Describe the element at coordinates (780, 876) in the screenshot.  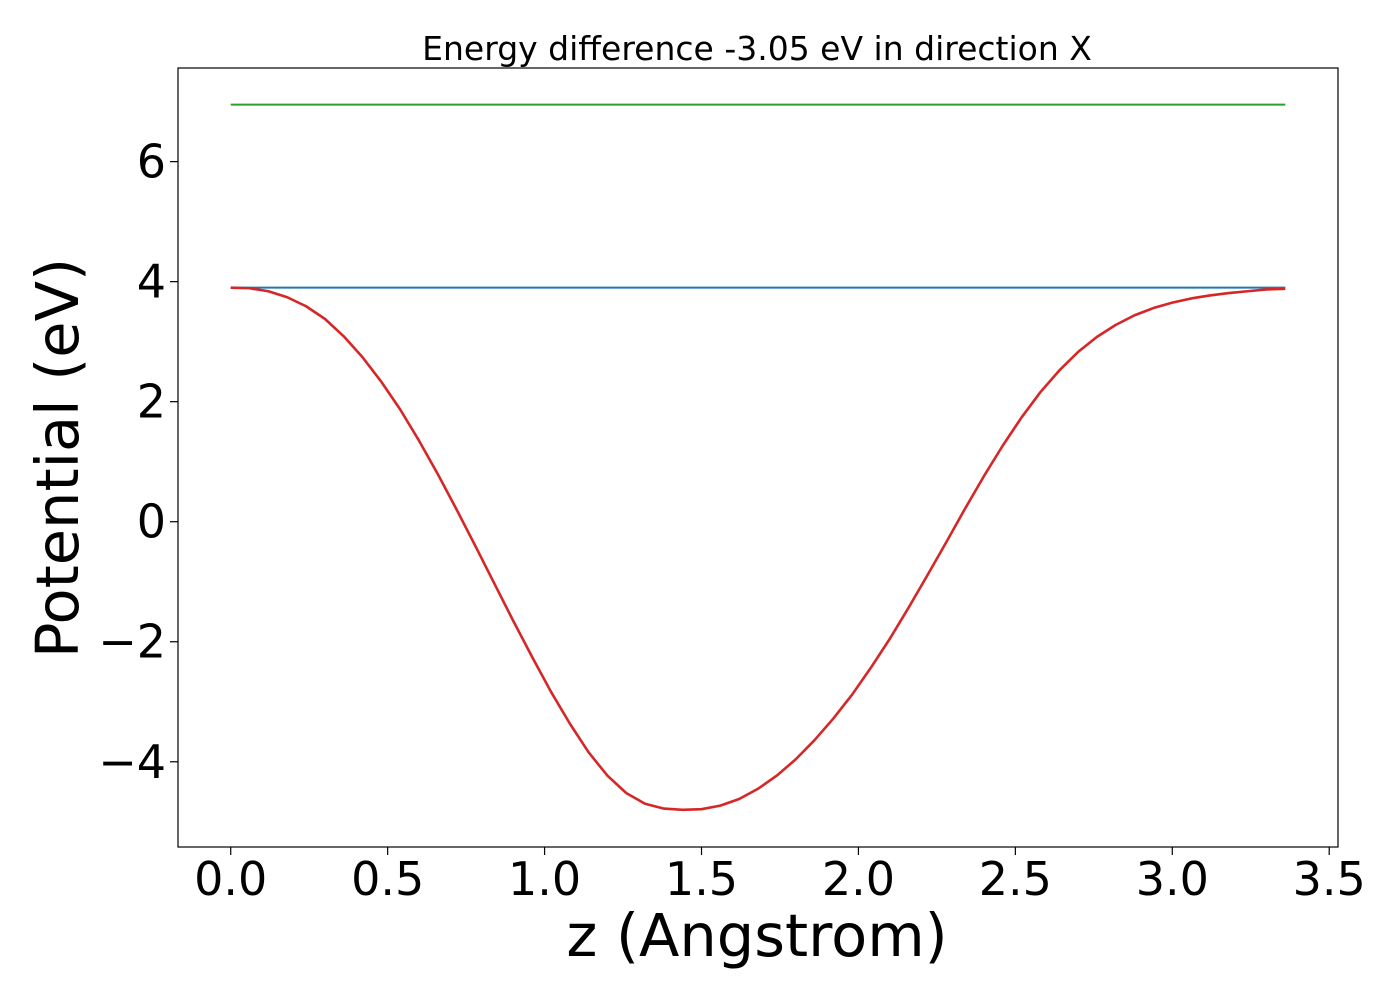
I see `x-axis: 0.0 0.5 1.0 1.5 2.0 2.5 3.0 3.5` at that location.